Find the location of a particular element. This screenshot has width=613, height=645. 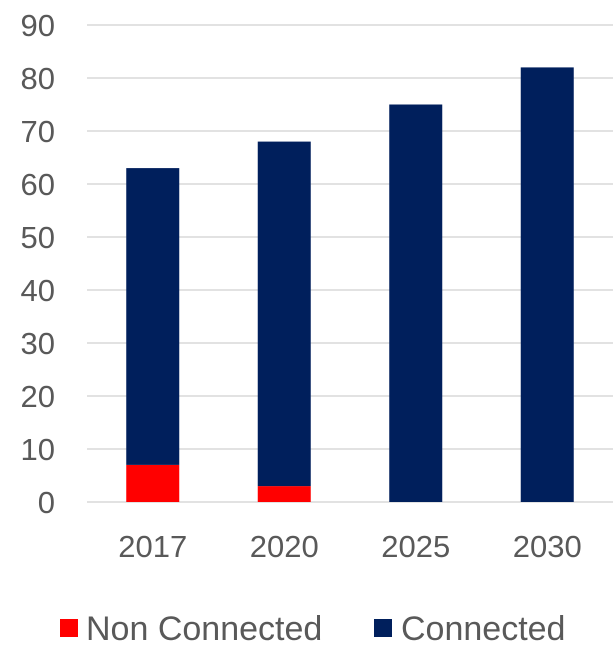

x-tick-label-2025: 2025 is located at coordinates (415, 546).